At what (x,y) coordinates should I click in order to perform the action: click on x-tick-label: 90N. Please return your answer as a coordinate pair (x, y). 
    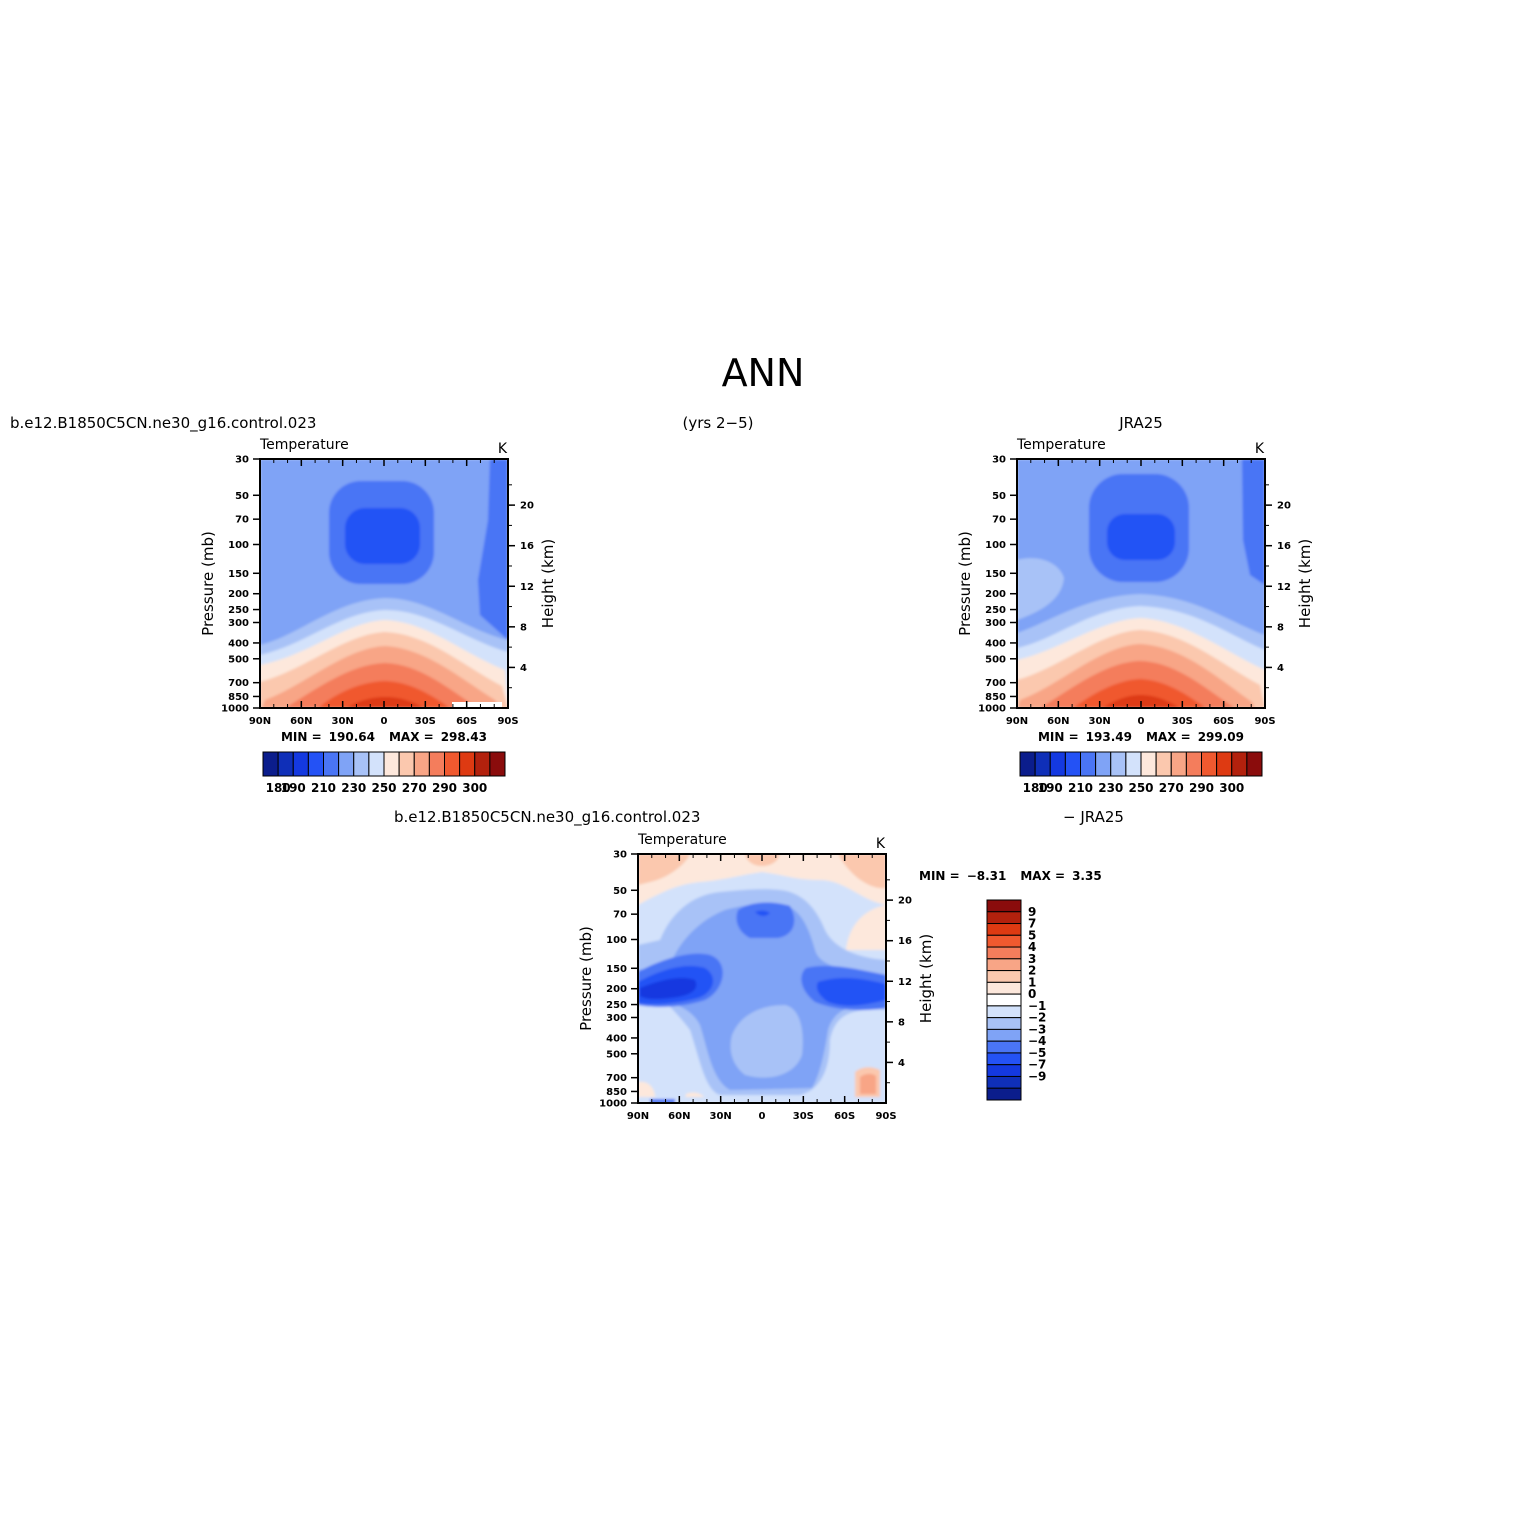
    Looking at the image, I should click on (260, 721).